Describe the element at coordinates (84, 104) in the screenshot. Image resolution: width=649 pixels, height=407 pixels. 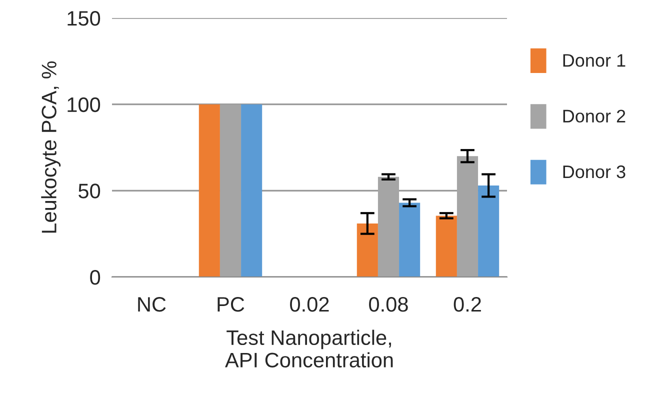
I see `y-tick-label: 100` at that location.